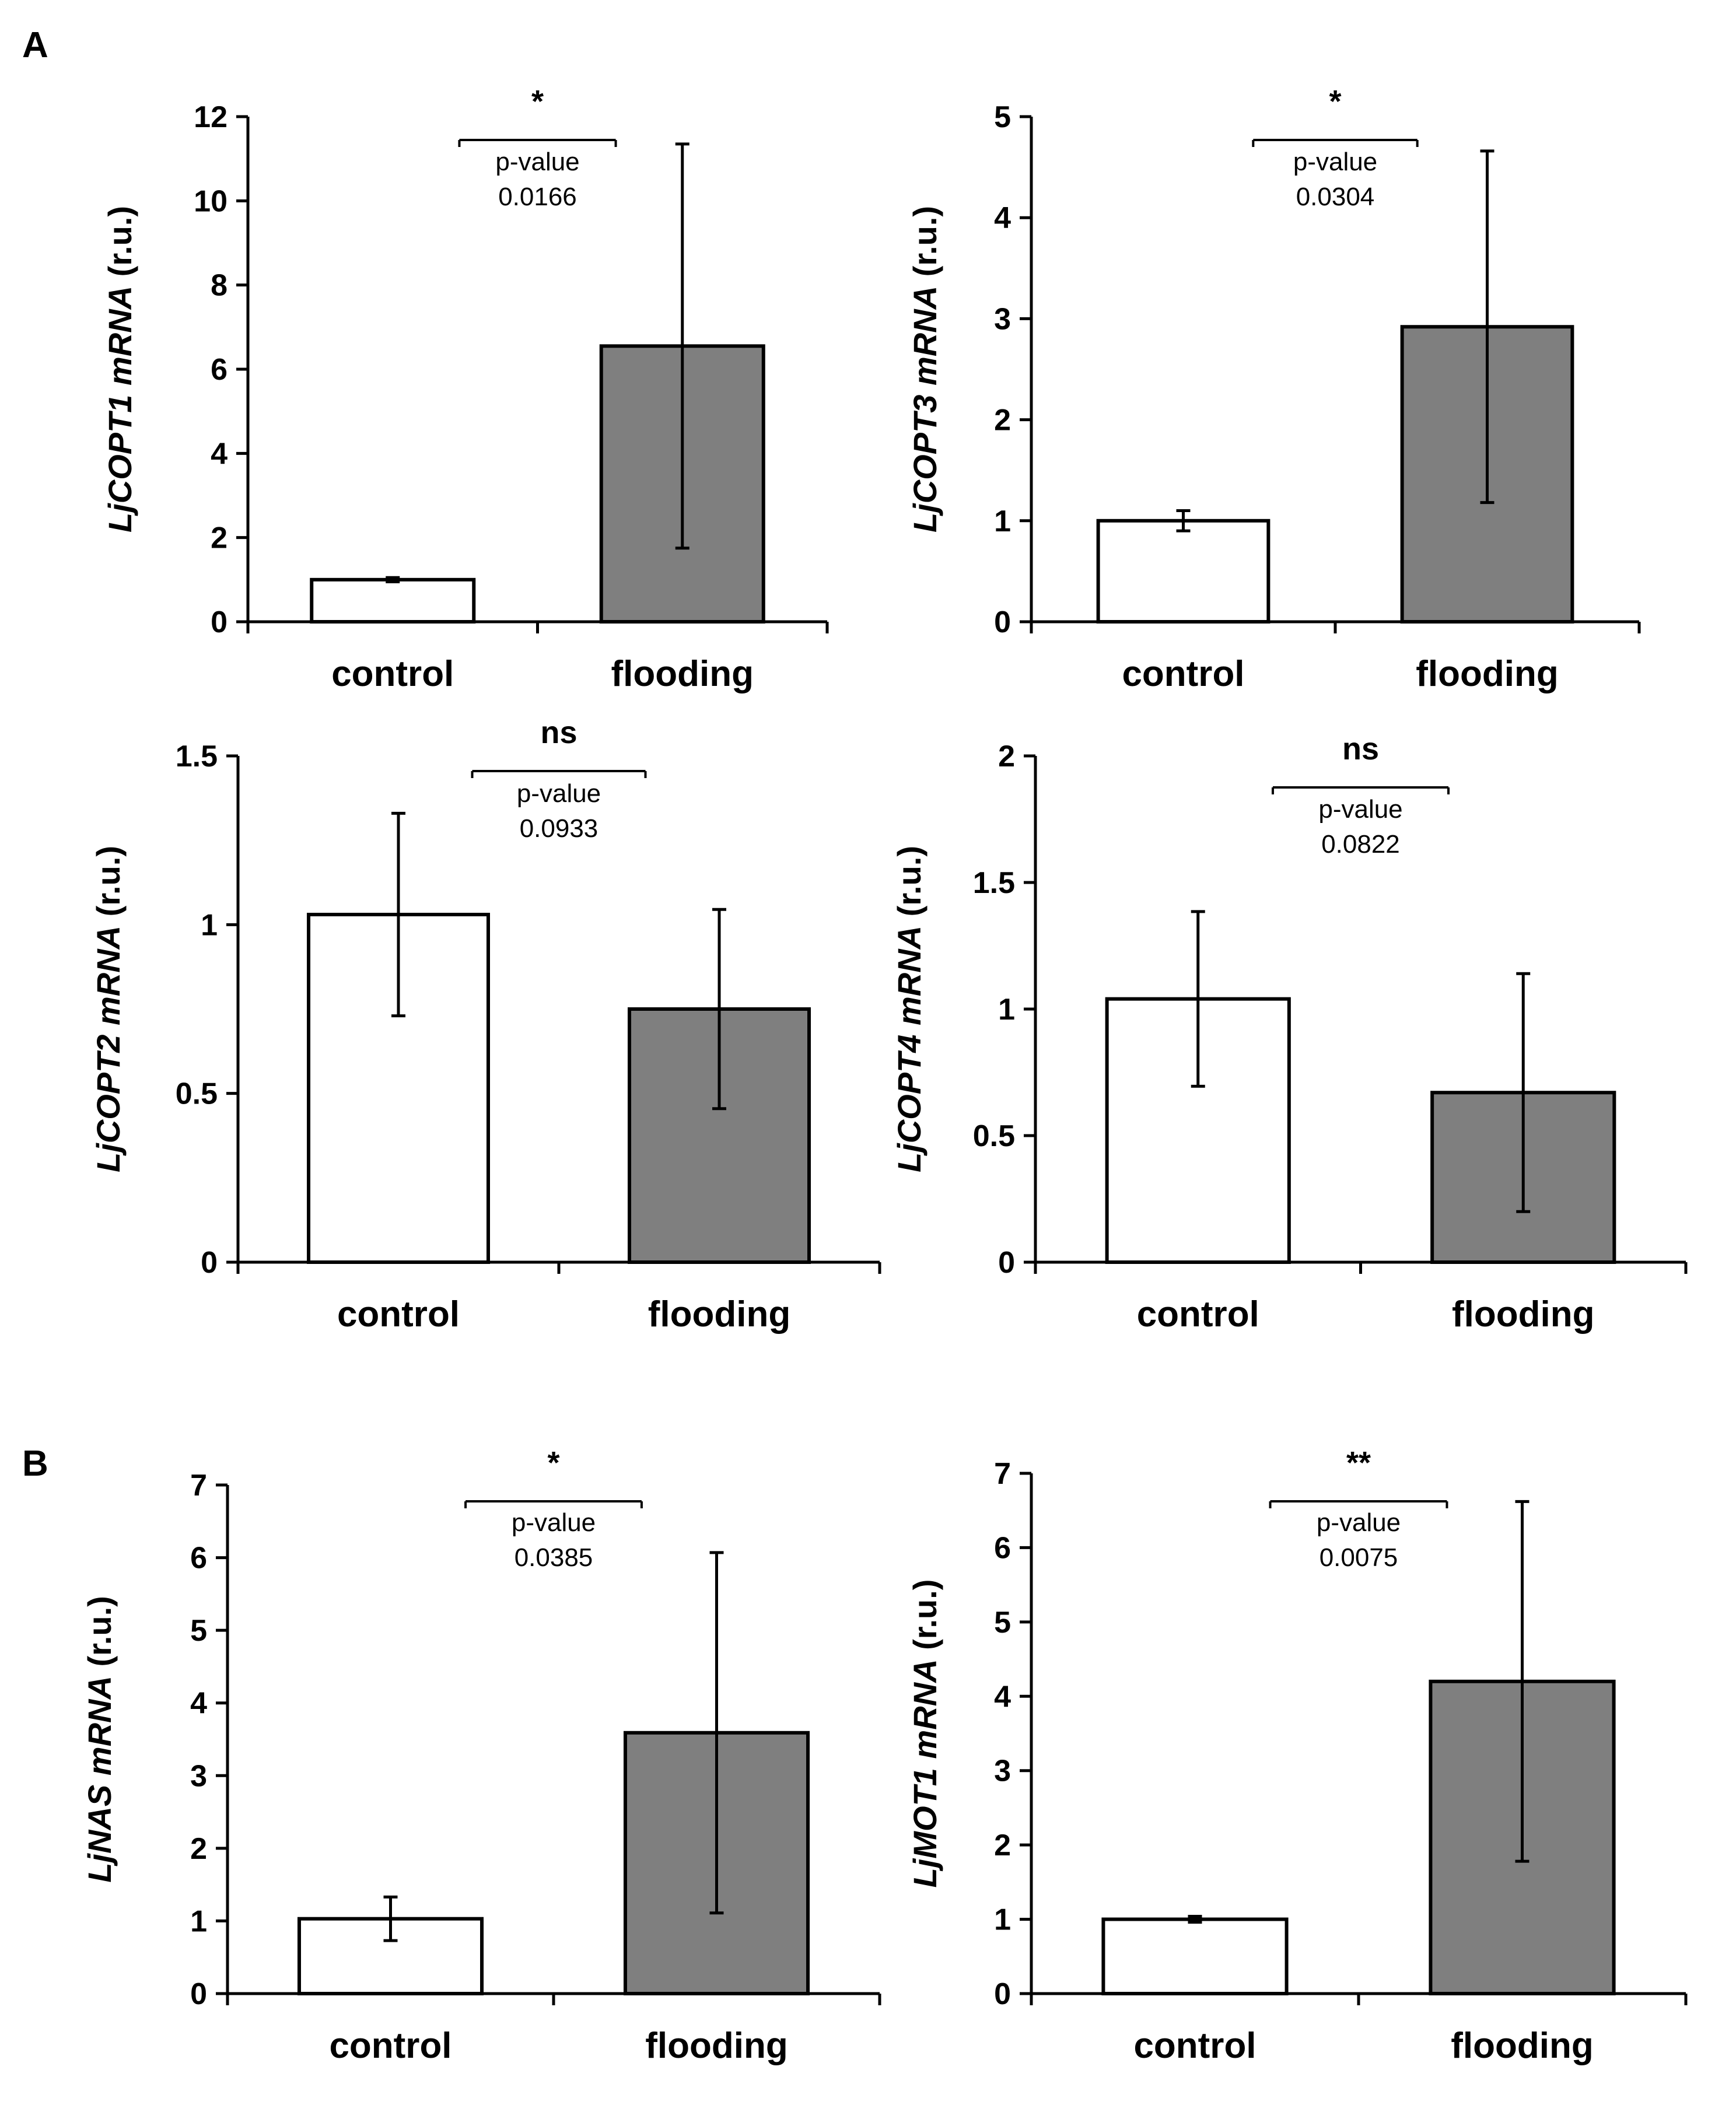 The width and height of the screenshot is (1736, 2105). I want to click on y-axis-title: LjMOT1 mRNA (r.u.), so click(925, 1734).